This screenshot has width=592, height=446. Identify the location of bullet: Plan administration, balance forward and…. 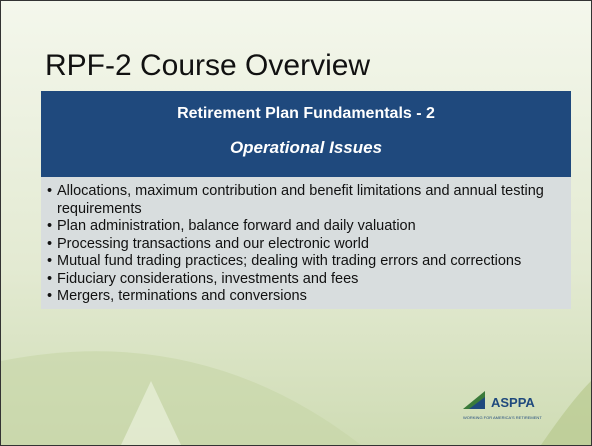
(306, 227).